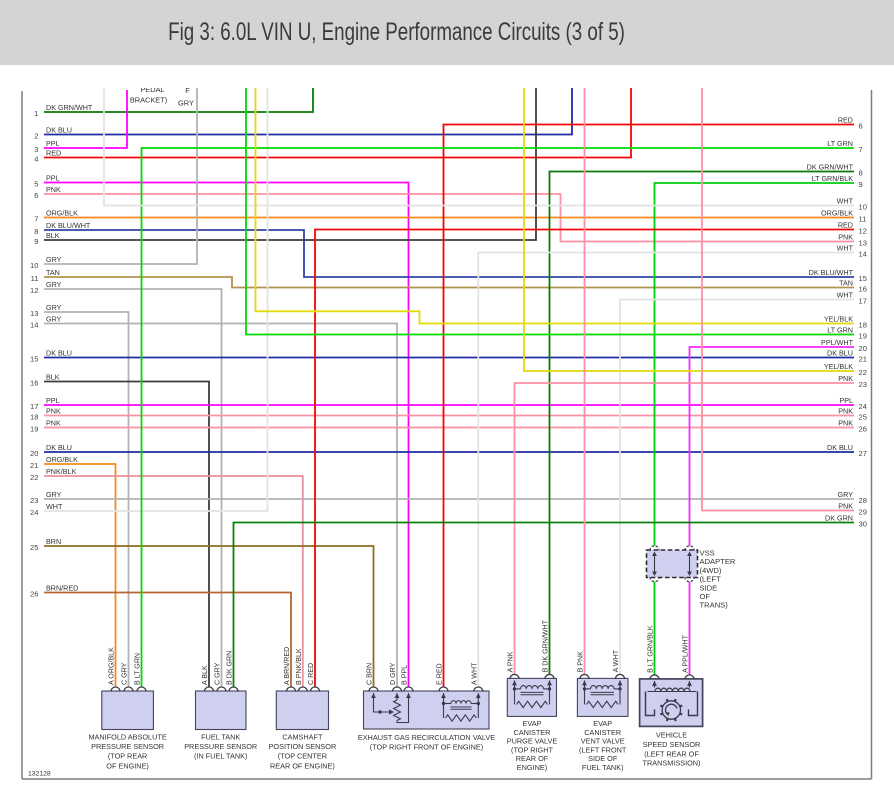 The height and width of the screenshot is (796, 894). I want to click on left-wire-label-11: TAN, so click(53, 272).